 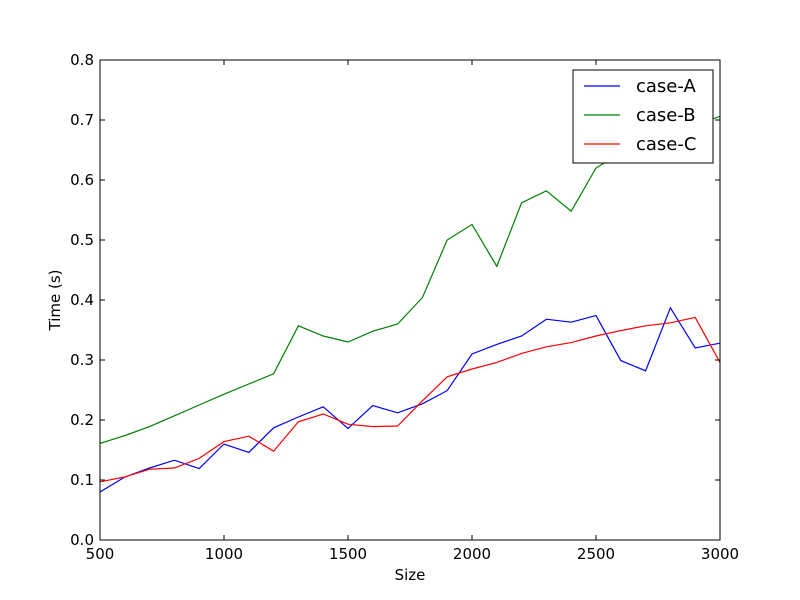 I want to click on y-tick-label: 0.0, so click(x=82, y=540).